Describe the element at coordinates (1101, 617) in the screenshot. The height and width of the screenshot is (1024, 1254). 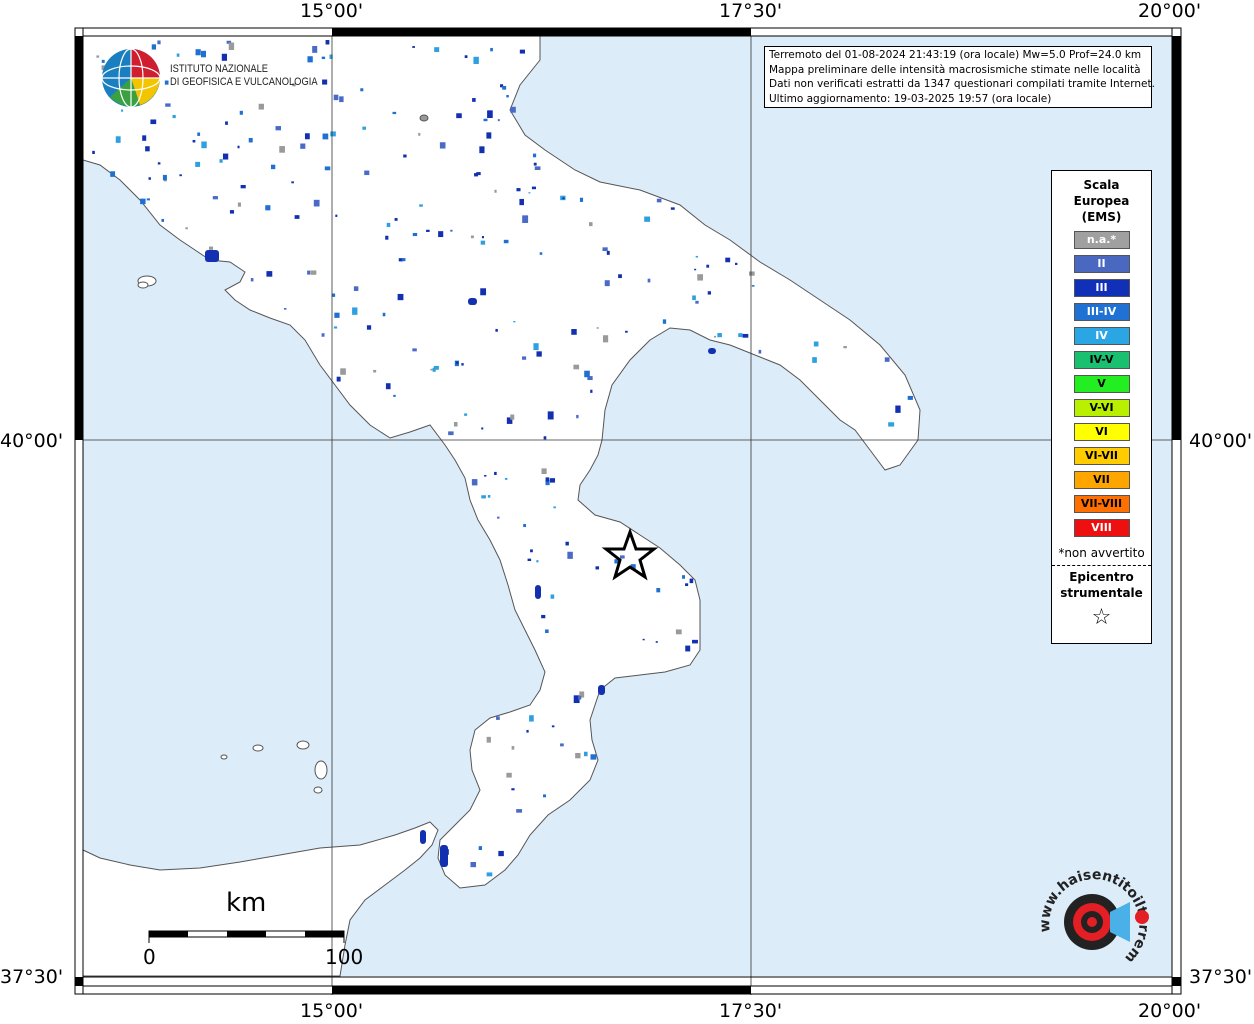
I see `legend-star-icon: ☆` at that location.